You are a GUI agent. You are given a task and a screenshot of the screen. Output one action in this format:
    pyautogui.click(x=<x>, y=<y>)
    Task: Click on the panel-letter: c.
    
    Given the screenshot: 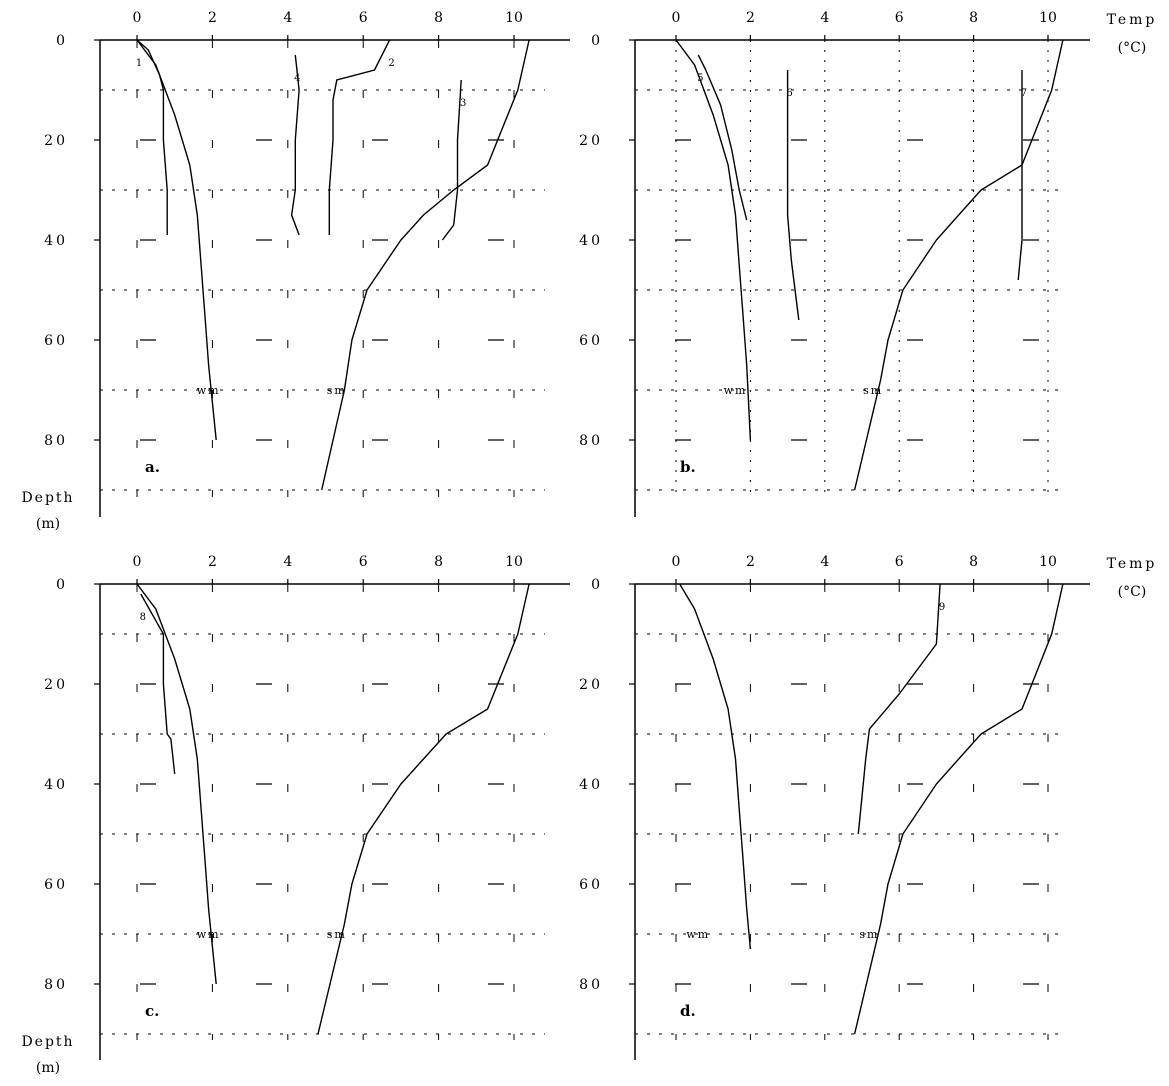 What is the action you would take?
    pyautogui.click(x=152, y=1011)
    